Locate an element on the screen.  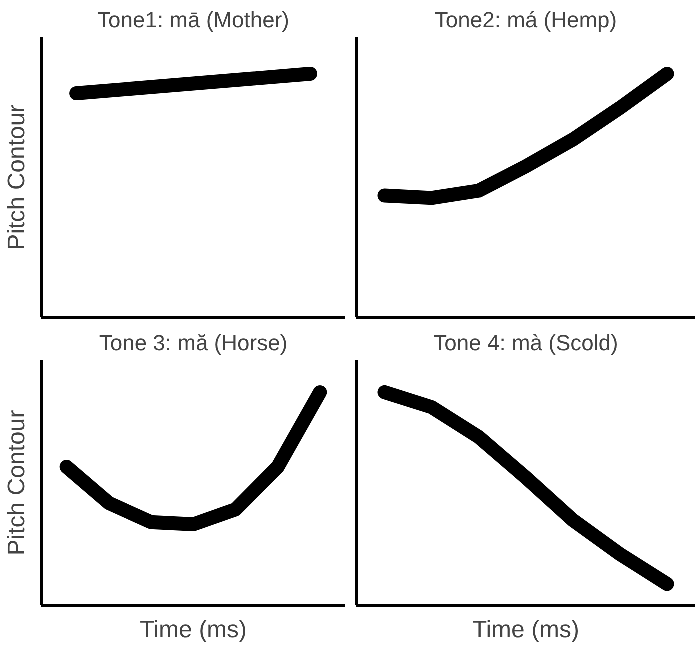
chart-title: Tone 4: mà (Scold) is located at coordinates (526, 343).